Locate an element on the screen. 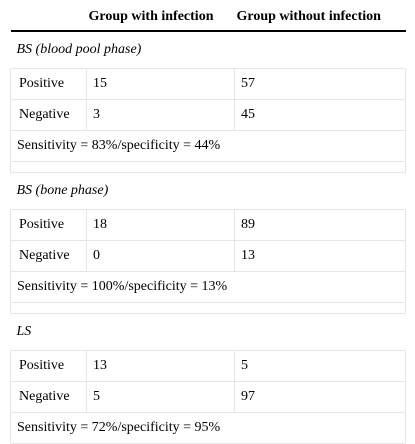 Image resolution: width=415 pixels, height=444 pixels. without-infection-value: 45 is located at coordinates (320, 115).